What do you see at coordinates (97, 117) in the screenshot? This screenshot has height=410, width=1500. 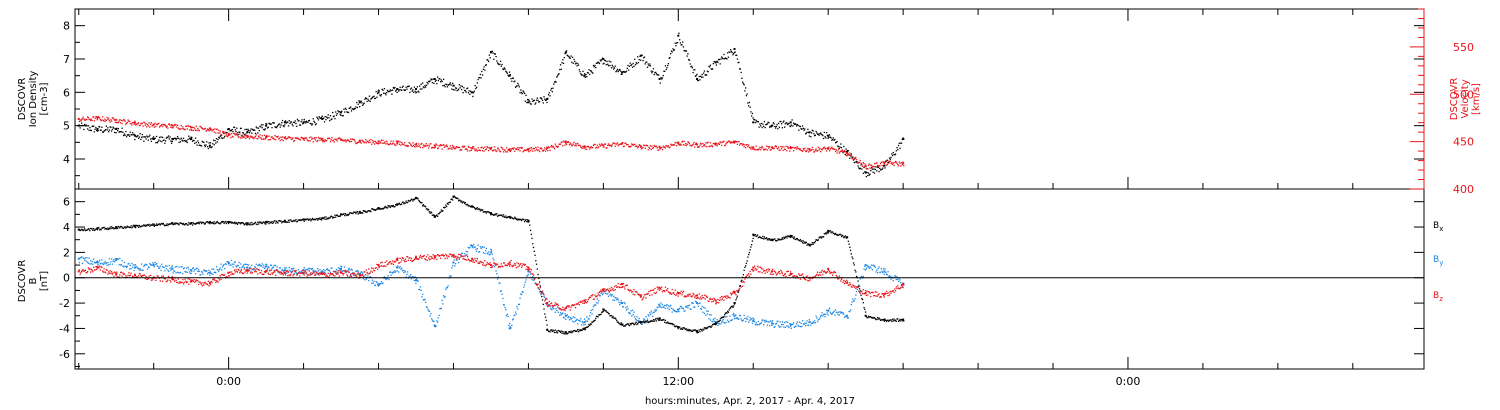 I see `velocity-series-point` at bounding box center [97, 117].